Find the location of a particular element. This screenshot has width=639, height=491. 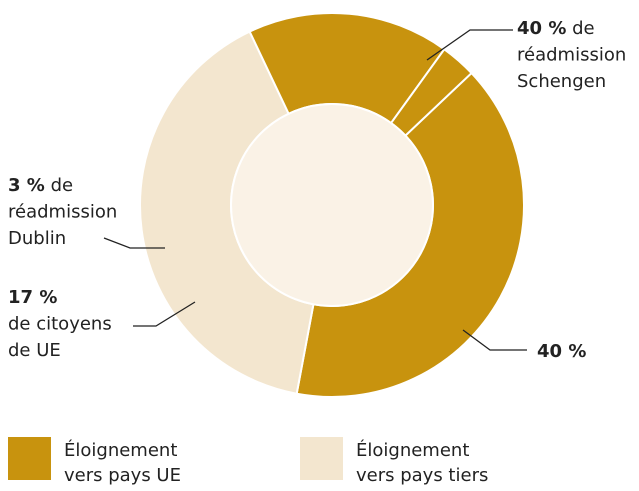

donut-hole is located at coordinates (332, 205).